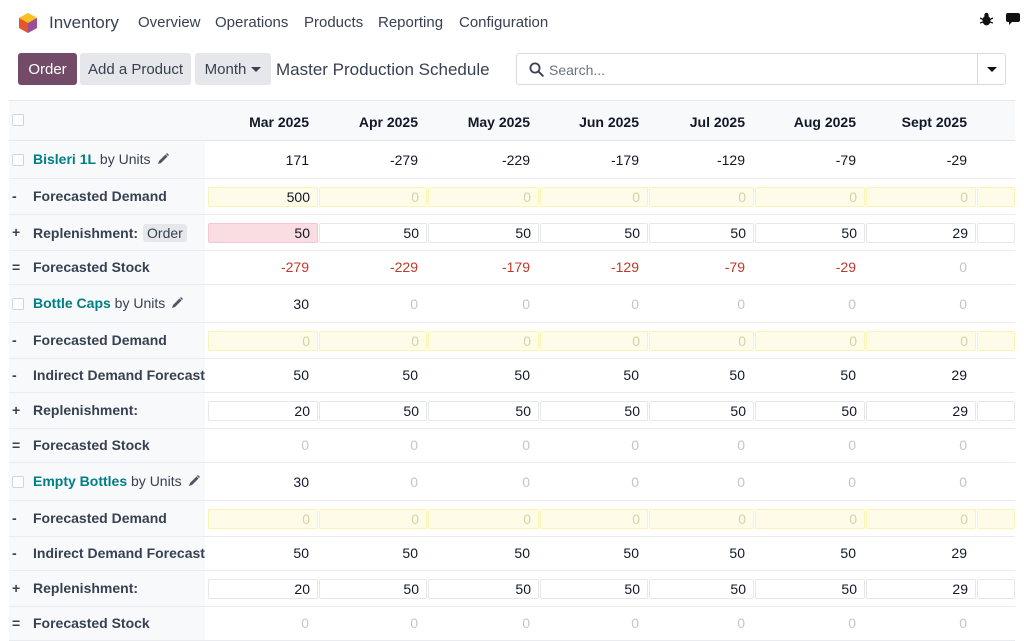 The height and width of the screenshot is (641, 1024). I want to click on period-dropdown: Month, so click(233, 69).